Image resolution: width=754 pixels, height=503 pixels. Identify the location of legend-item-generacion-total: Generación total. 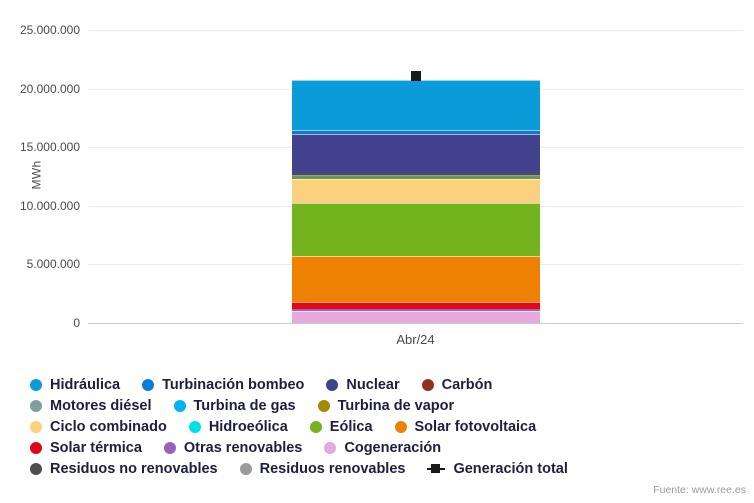
(497, 468).